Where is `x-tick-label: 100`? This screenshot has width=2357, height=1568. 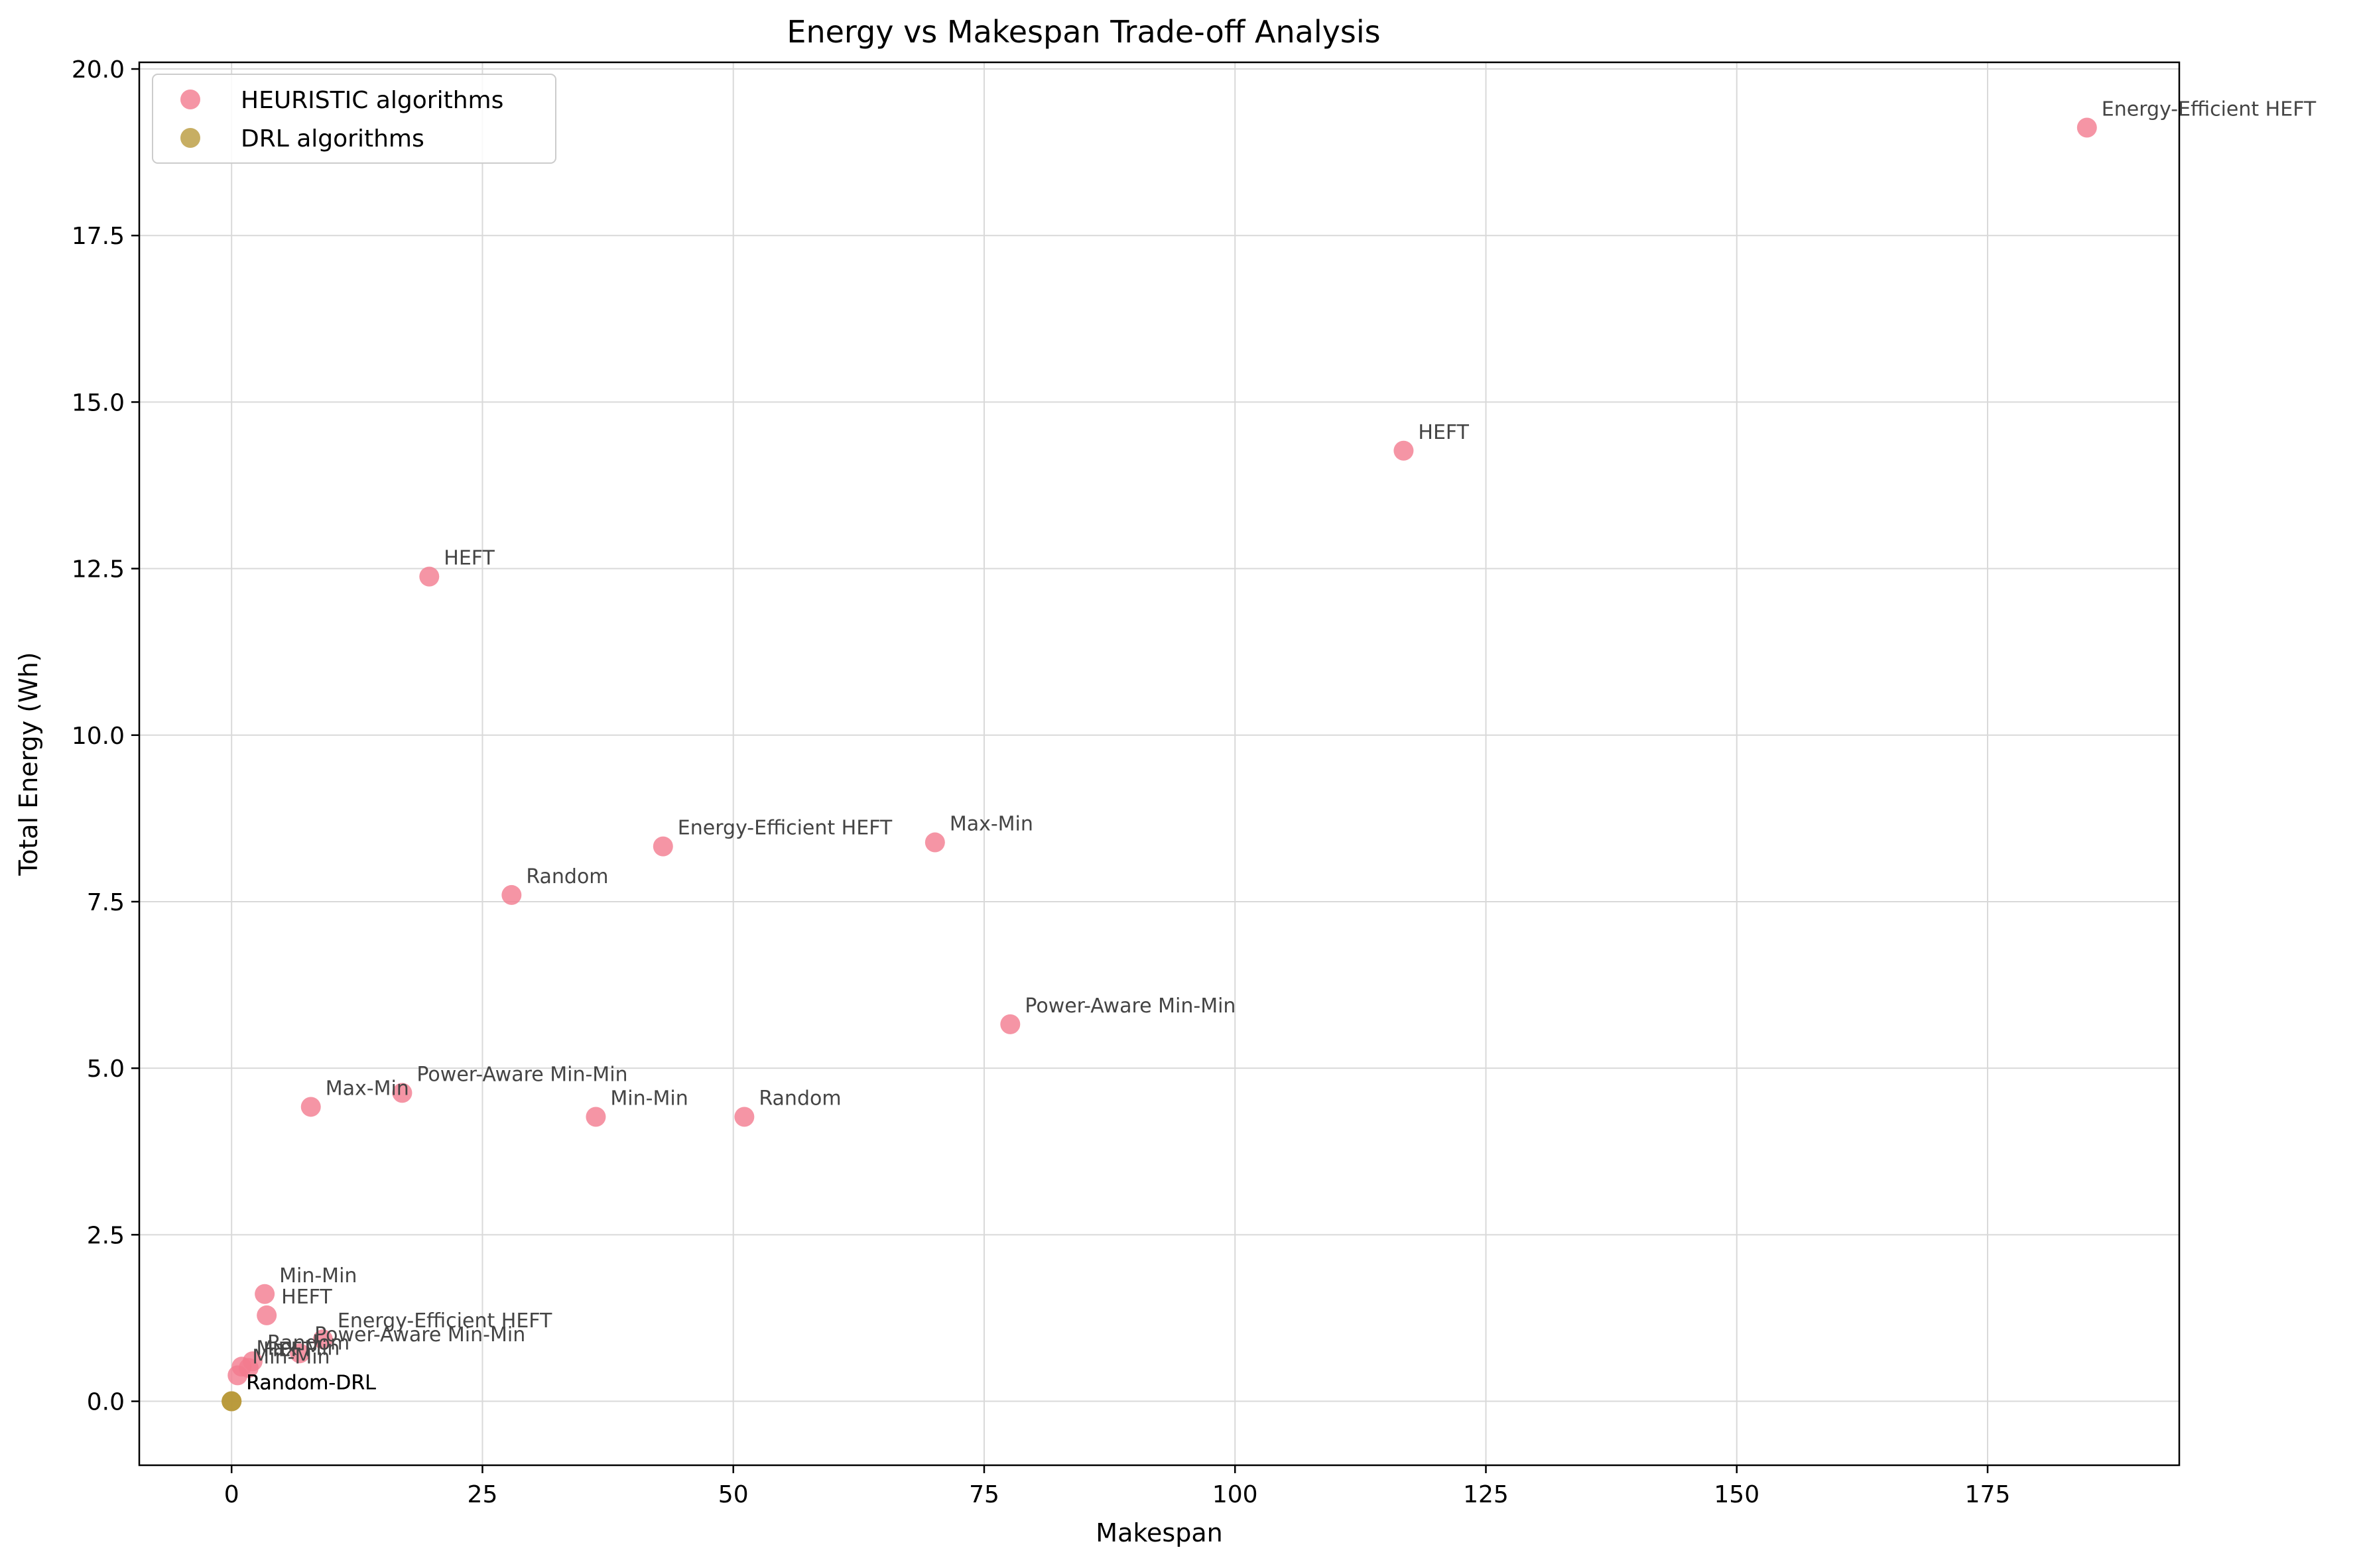 x-tick-label: 100 is located at coordinates (1235, 1494).